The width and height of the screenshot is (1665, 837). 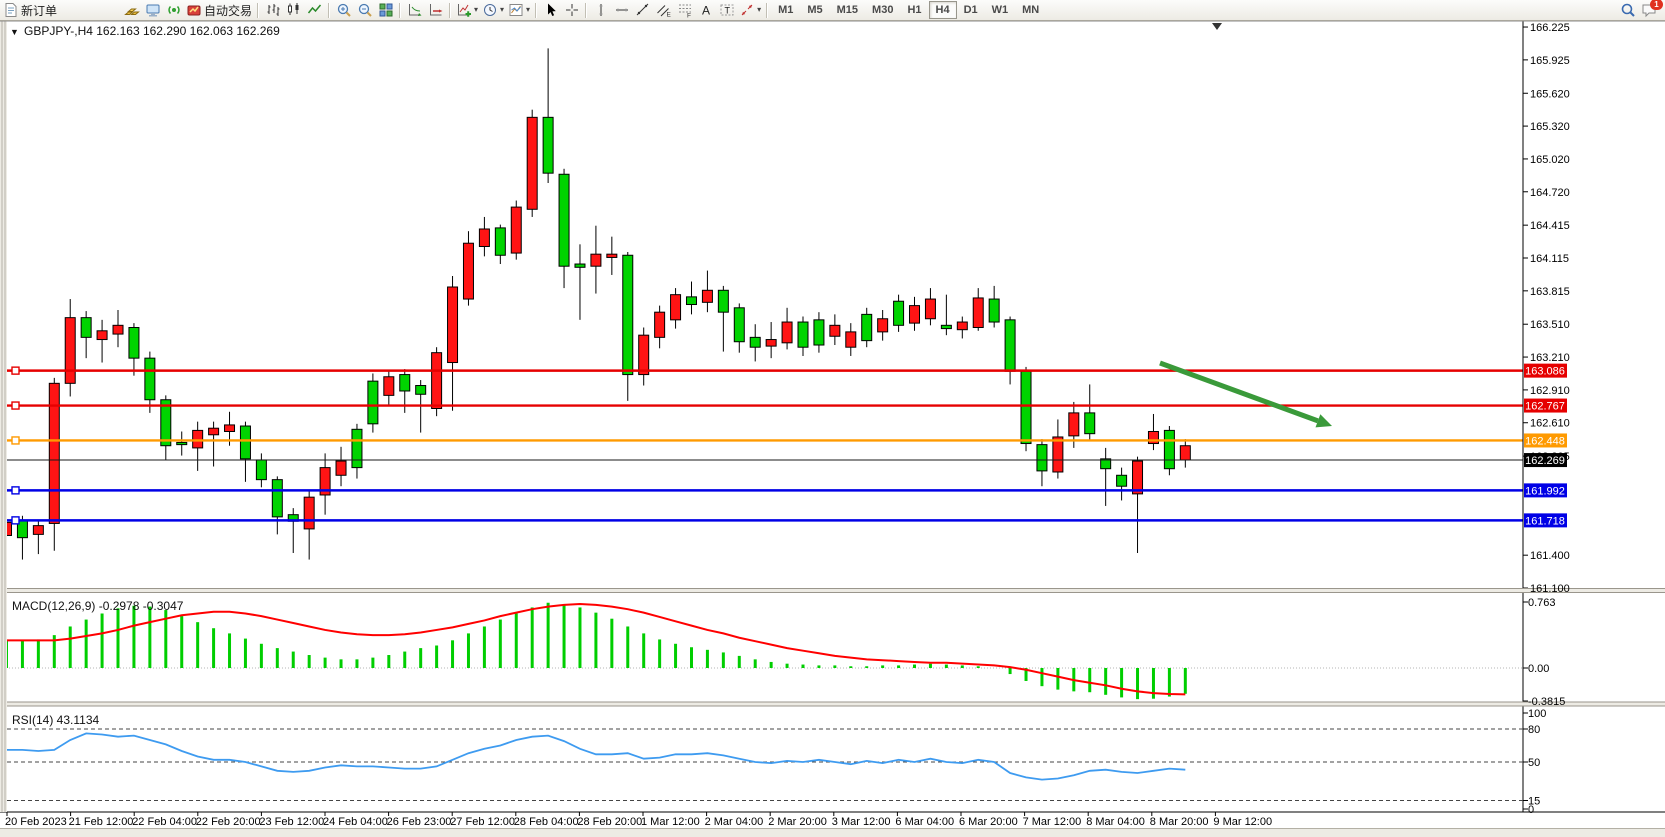 I want to click on horizontal-line-icon, so click(x=622, y=10).